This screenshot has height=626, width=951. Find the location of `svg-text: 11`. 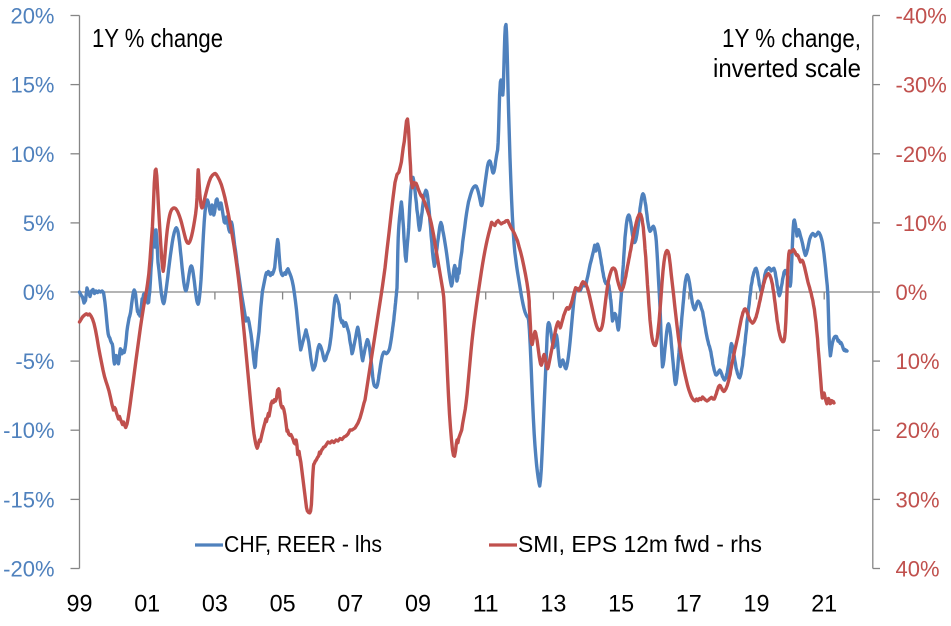

svg-text: 11 is located at coordinates (486, 604).